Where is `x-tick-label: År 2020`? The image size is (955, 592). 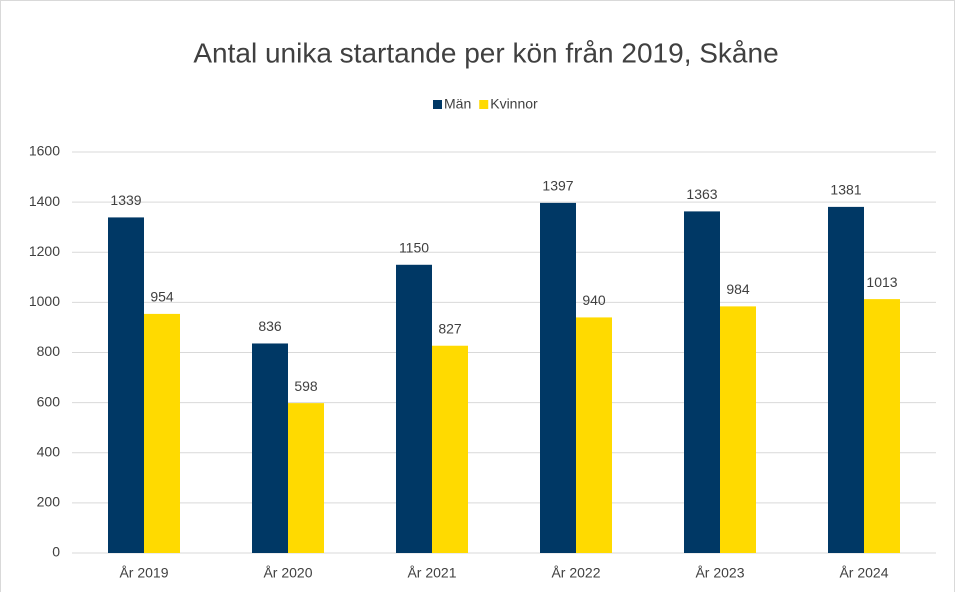 x-tick-label: År 2020 is located at coordinates (287, 573).